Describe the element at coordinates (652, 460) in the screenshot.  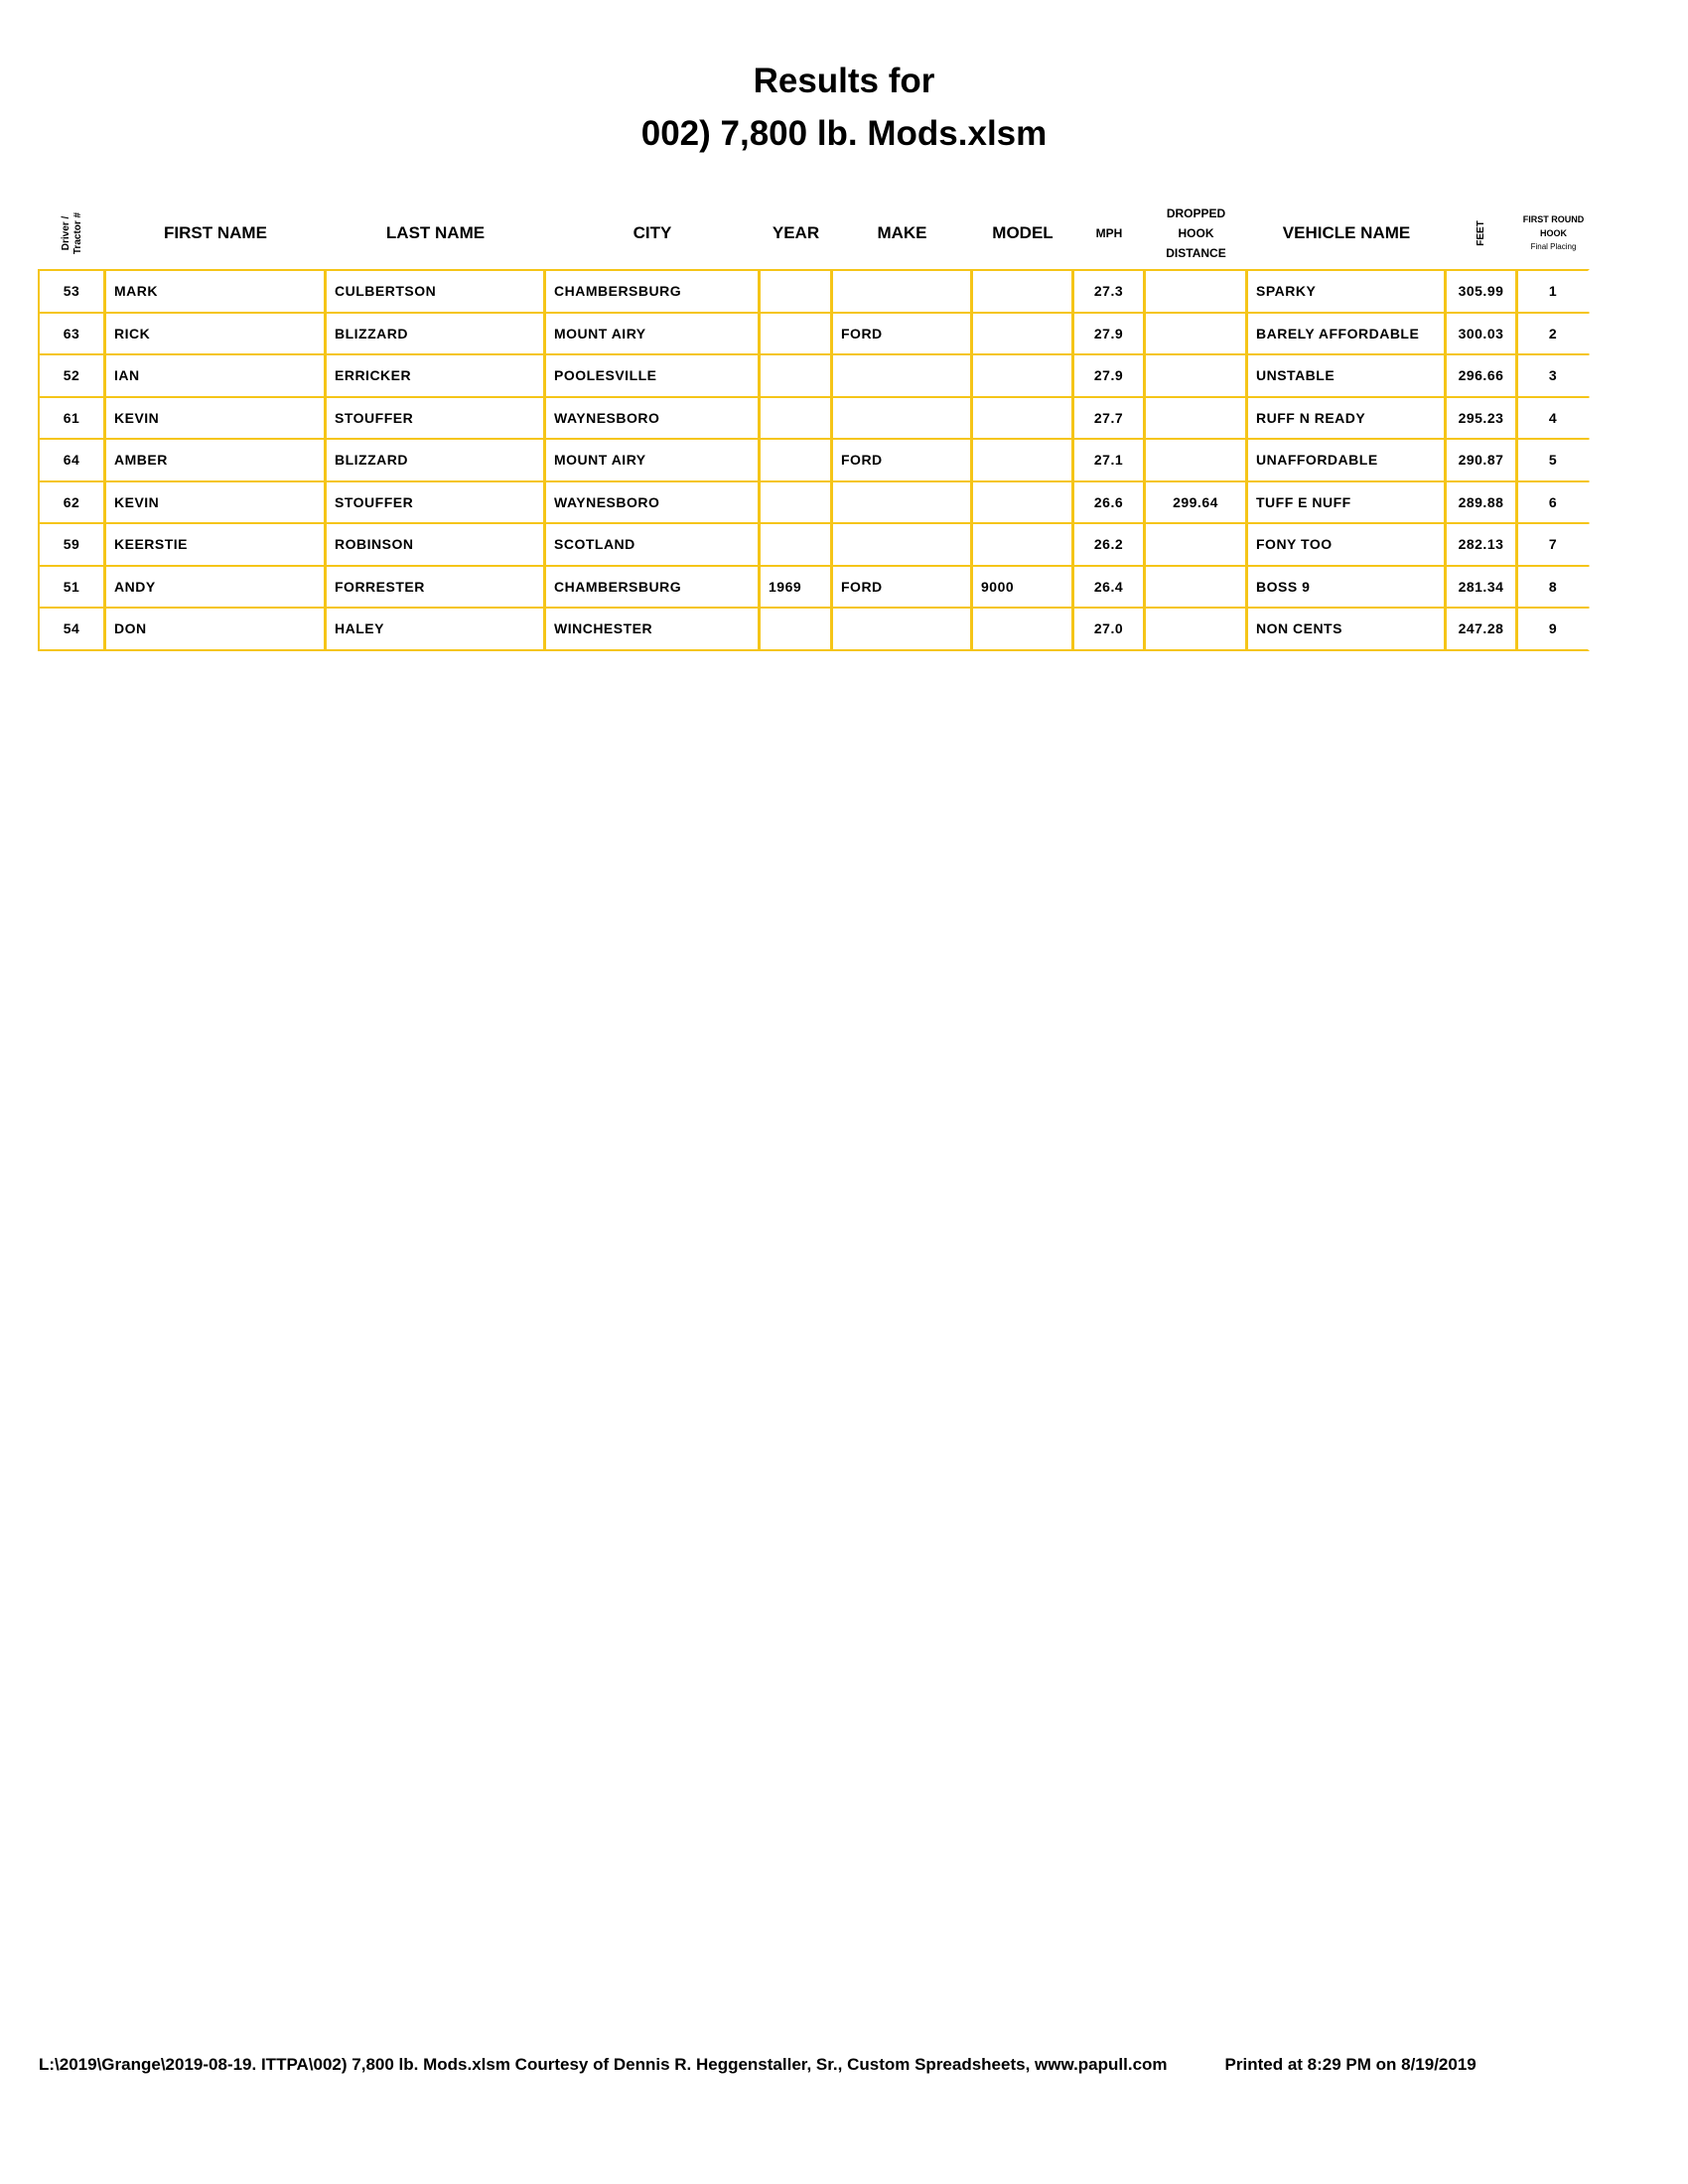
I see `table-cell: MOUNT AIRY` at that location.